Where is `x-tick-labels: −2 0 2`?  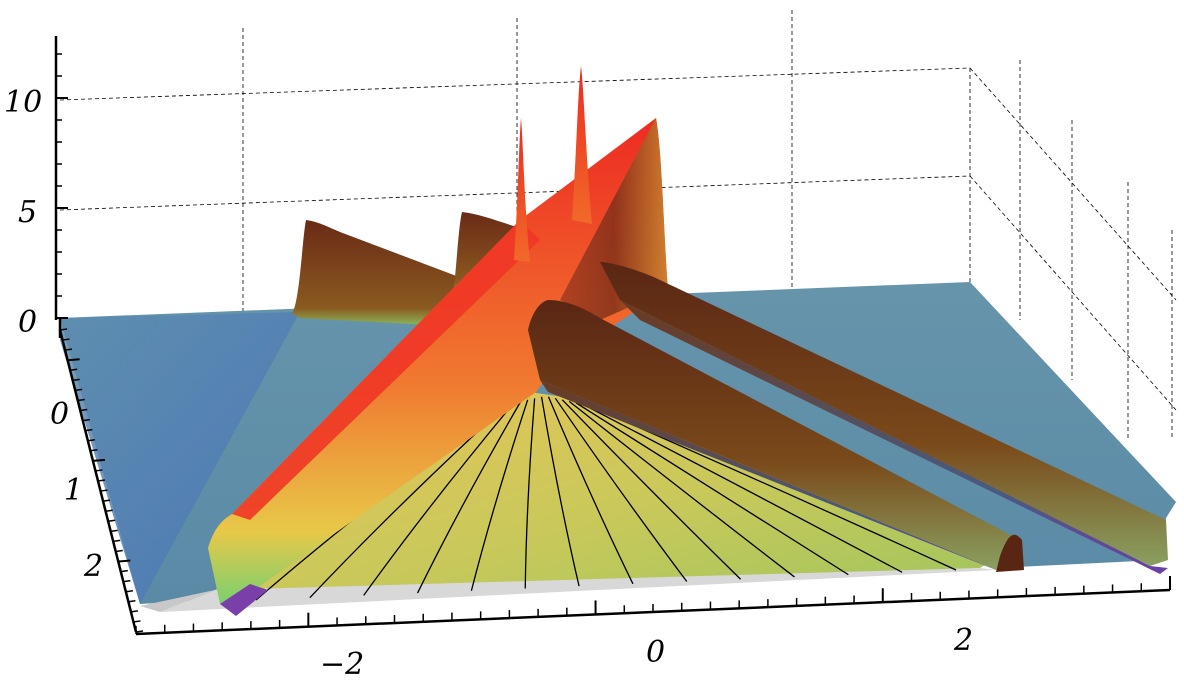
x-tick-labels: −2 0 2 is located at coordinates (646, 652).